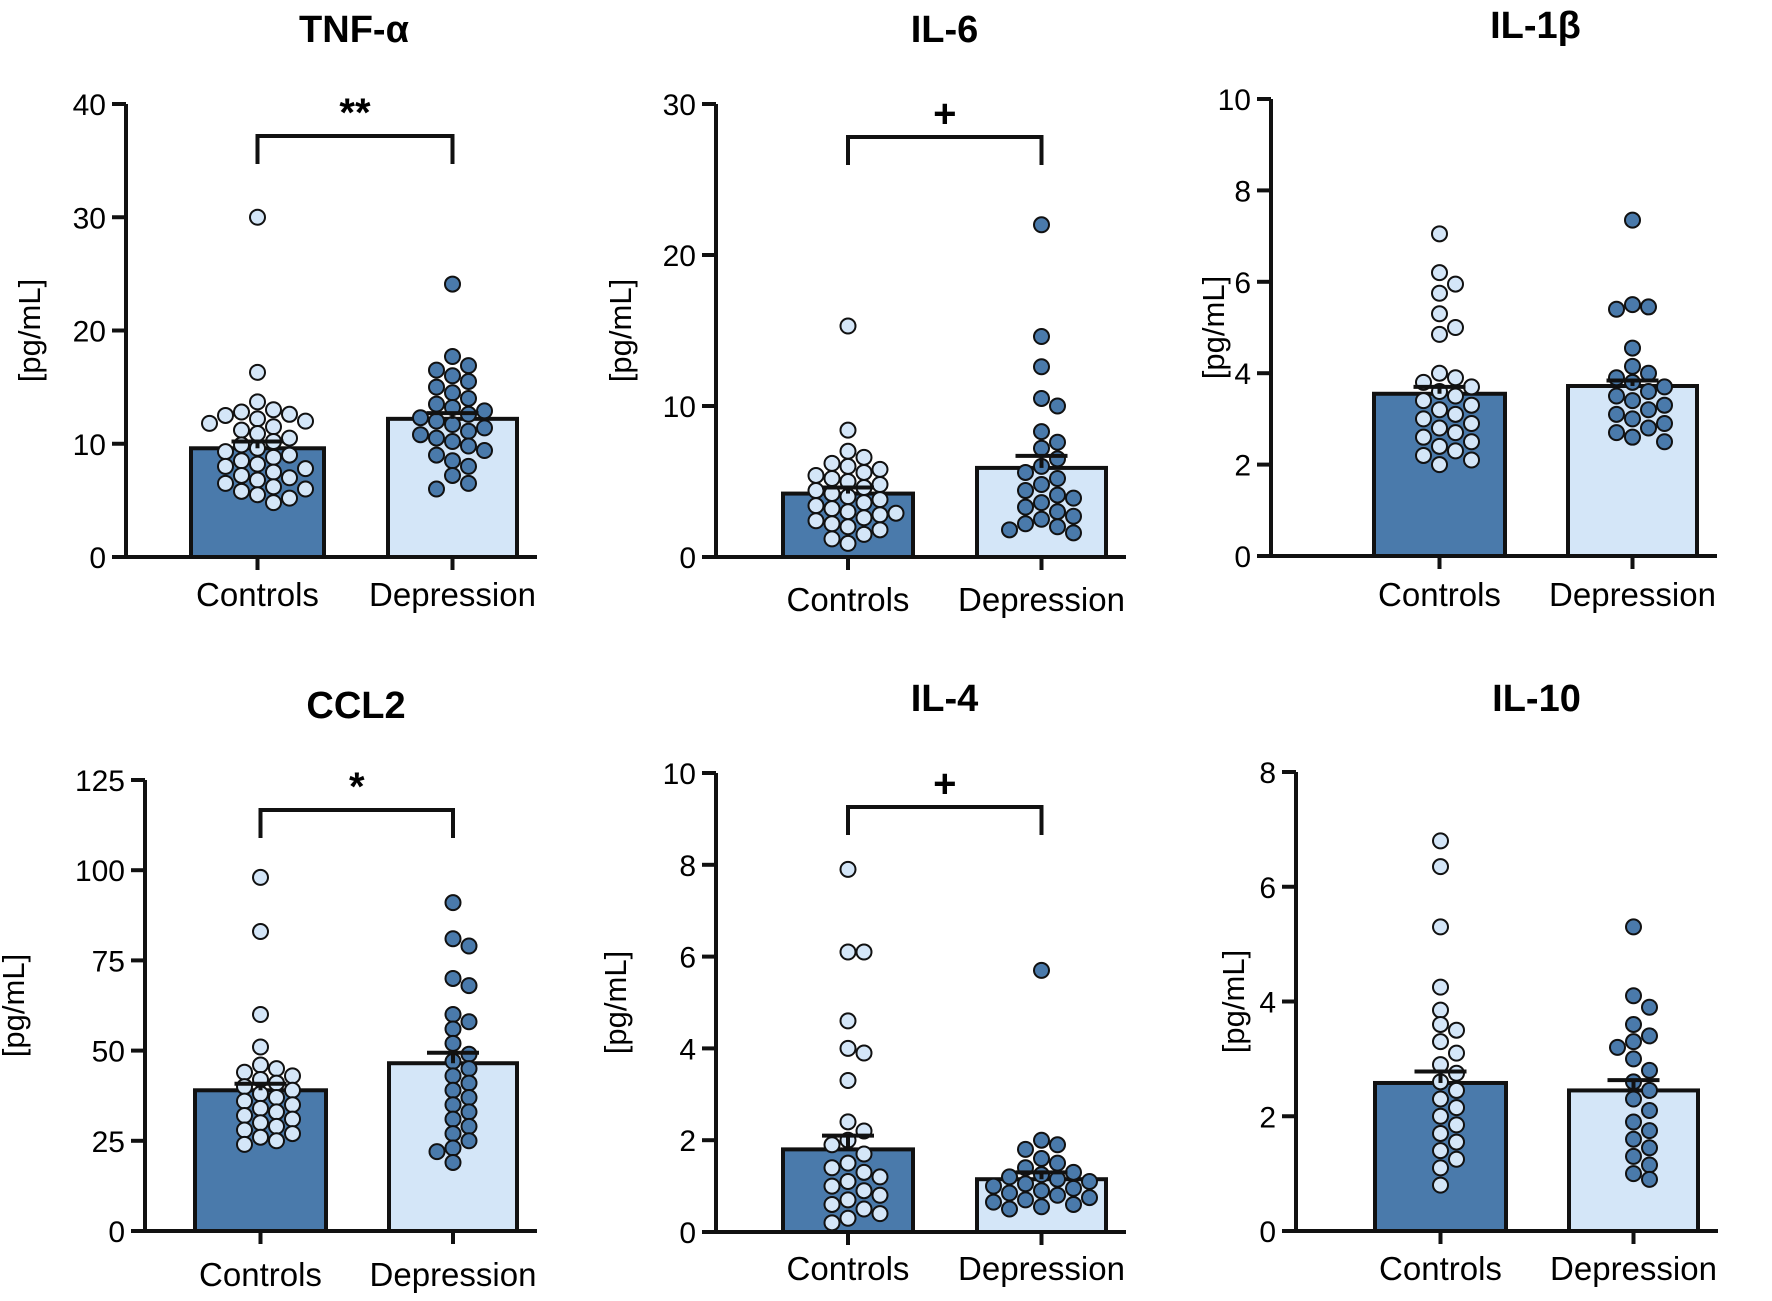 This screenshot has width=1772, height=1301. I want to click on chart-title: CCL2, so click(355, 706).